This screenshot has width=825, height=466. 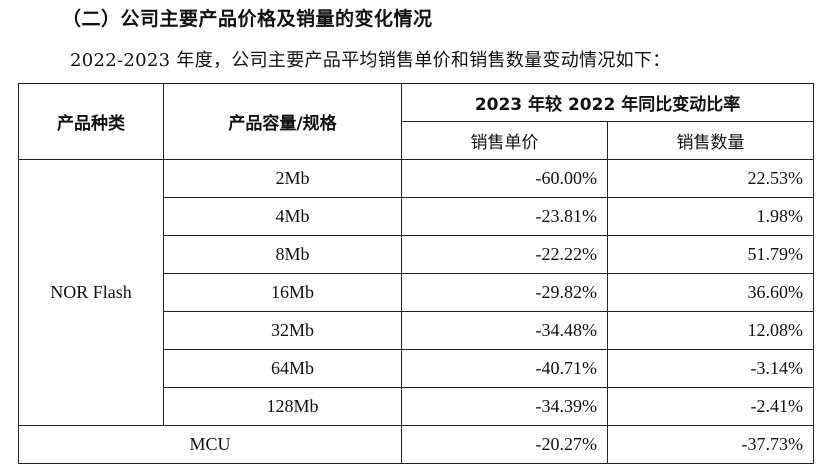 What do you see at coordinates (504, 178) in the screenshot?
I see `price-cell: -60.00%` at bounding box center [504, 178].